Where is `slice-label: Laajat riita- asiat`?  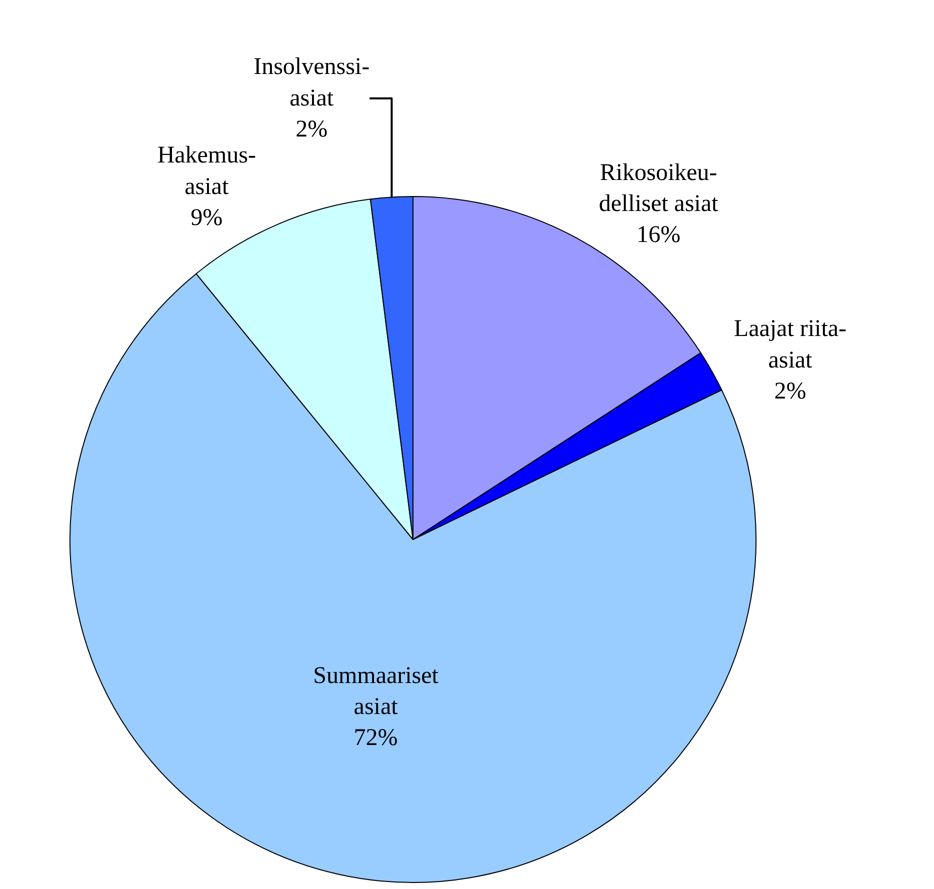 slice-label: Laajat riita- asiat is located at coordinates (790, 345).